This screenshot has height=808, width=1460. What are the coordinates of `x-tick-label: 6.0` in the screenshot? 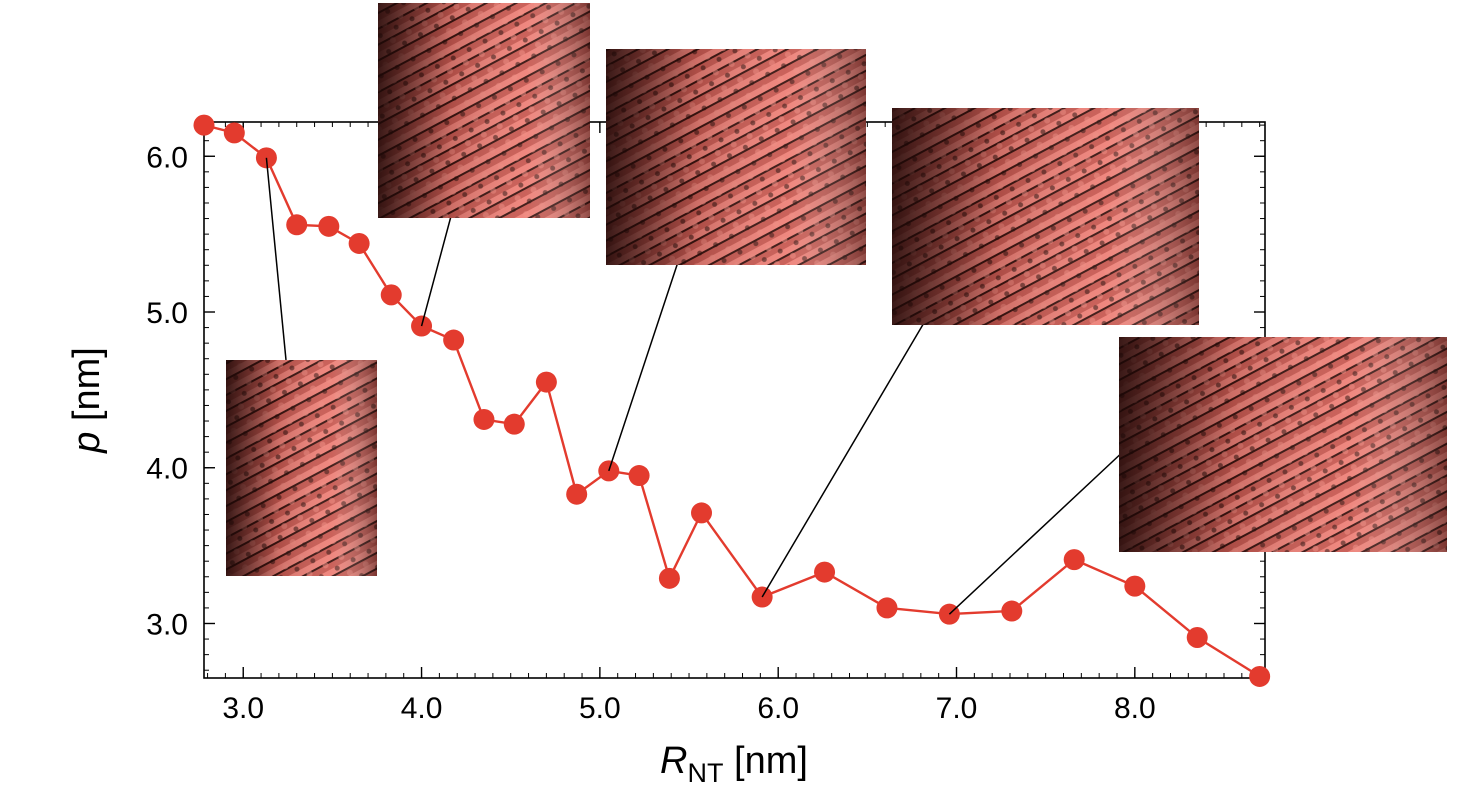 It's located at (778, 708).